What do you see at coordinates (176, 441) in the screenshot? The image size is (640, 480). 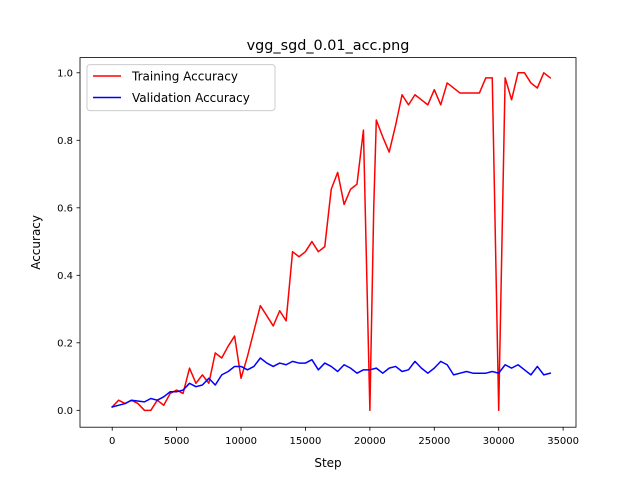 I see `x-tick-label: 5000` at bounding box center [176, 441].